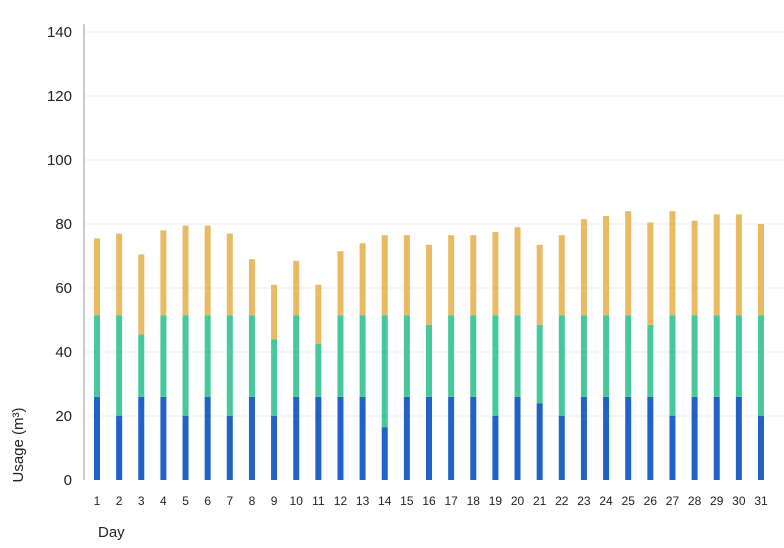 This screenshot has width=784, height=548. Describe the element at coordinates (68, 480) in the screenshot. I see `y-tick-label: 0` at that location.